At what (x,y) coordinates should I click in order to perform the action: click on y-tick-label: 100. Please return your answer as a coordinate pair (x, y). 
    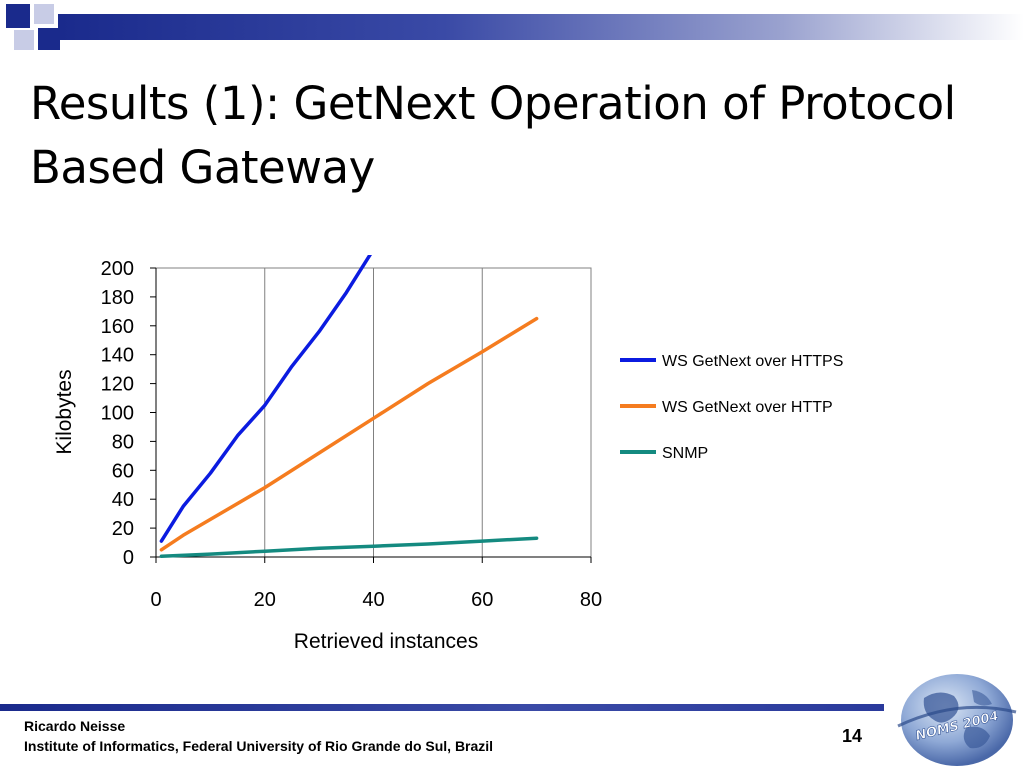
    Looking at the image, I should click on (117, 414).